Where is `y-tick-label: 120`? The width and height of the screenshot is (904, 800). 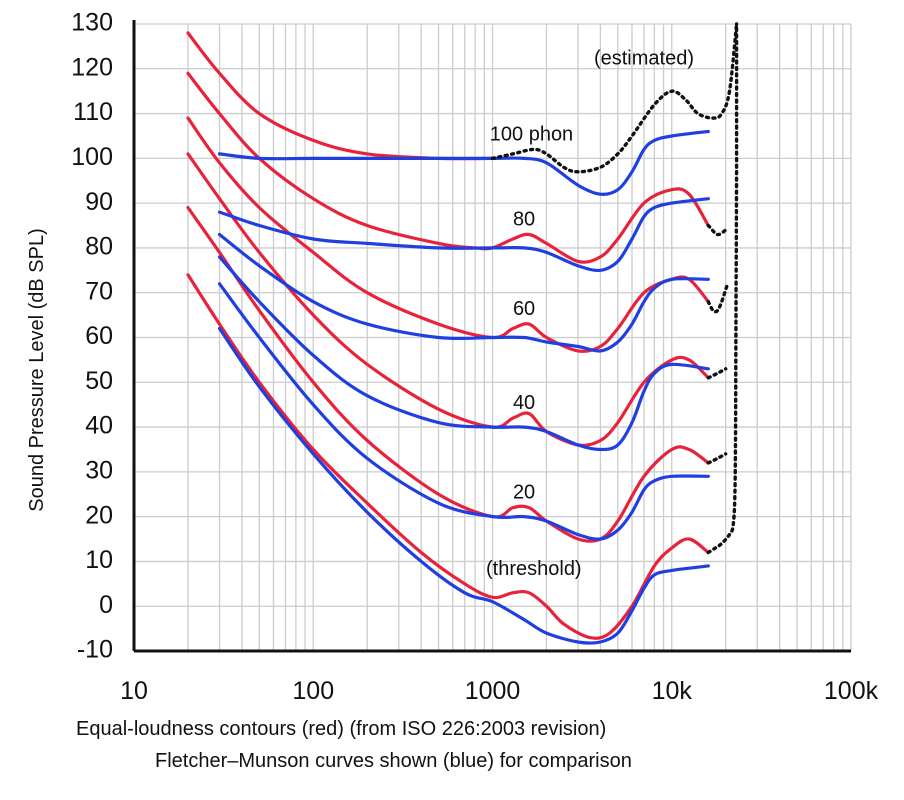
y-tick-label: 120 is located at coordinates (92, 67).